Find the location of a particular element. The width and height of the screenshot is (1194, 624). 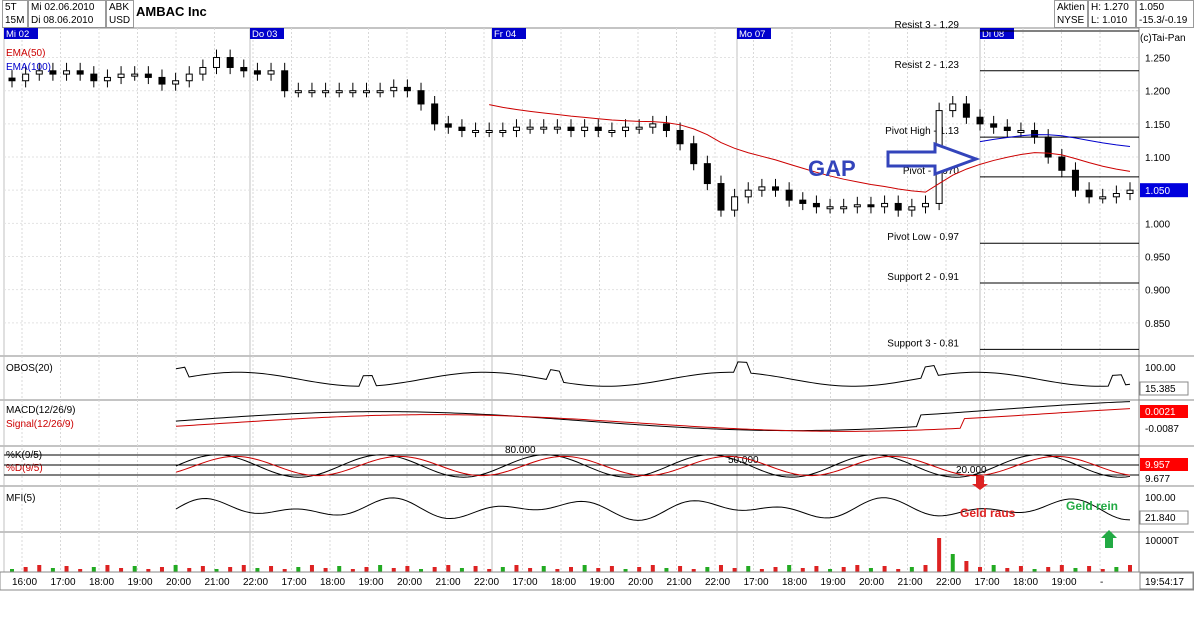

mfi-max-label: 100.00 is located at coordinates (1160, 498).